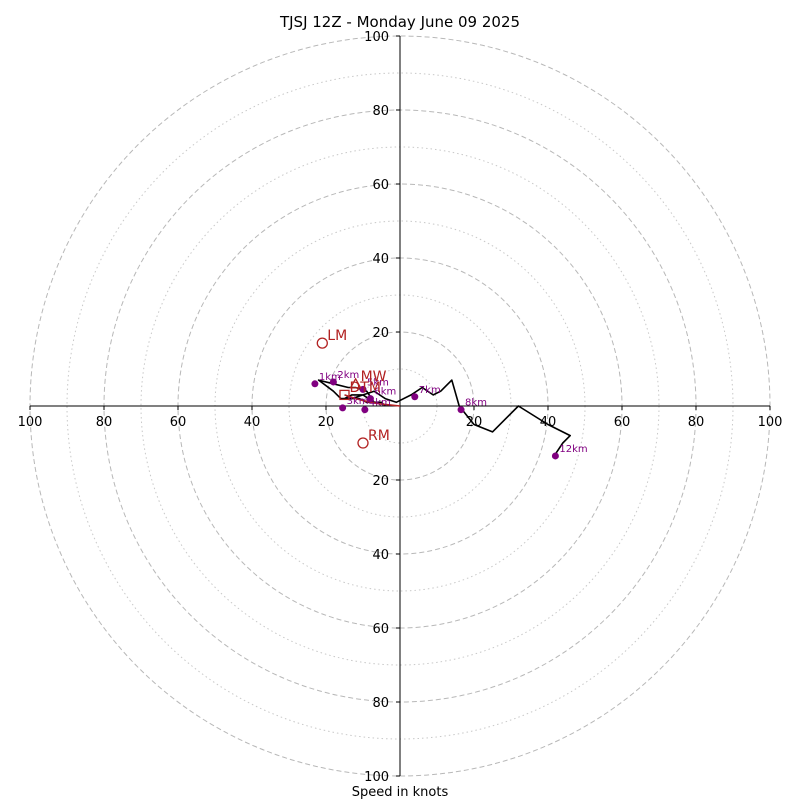 This screenshot has height=800, width=800. I want to click on y-tick-labels: 100 80 60 40 20 20 40 60 80 100, so click(376, 407).